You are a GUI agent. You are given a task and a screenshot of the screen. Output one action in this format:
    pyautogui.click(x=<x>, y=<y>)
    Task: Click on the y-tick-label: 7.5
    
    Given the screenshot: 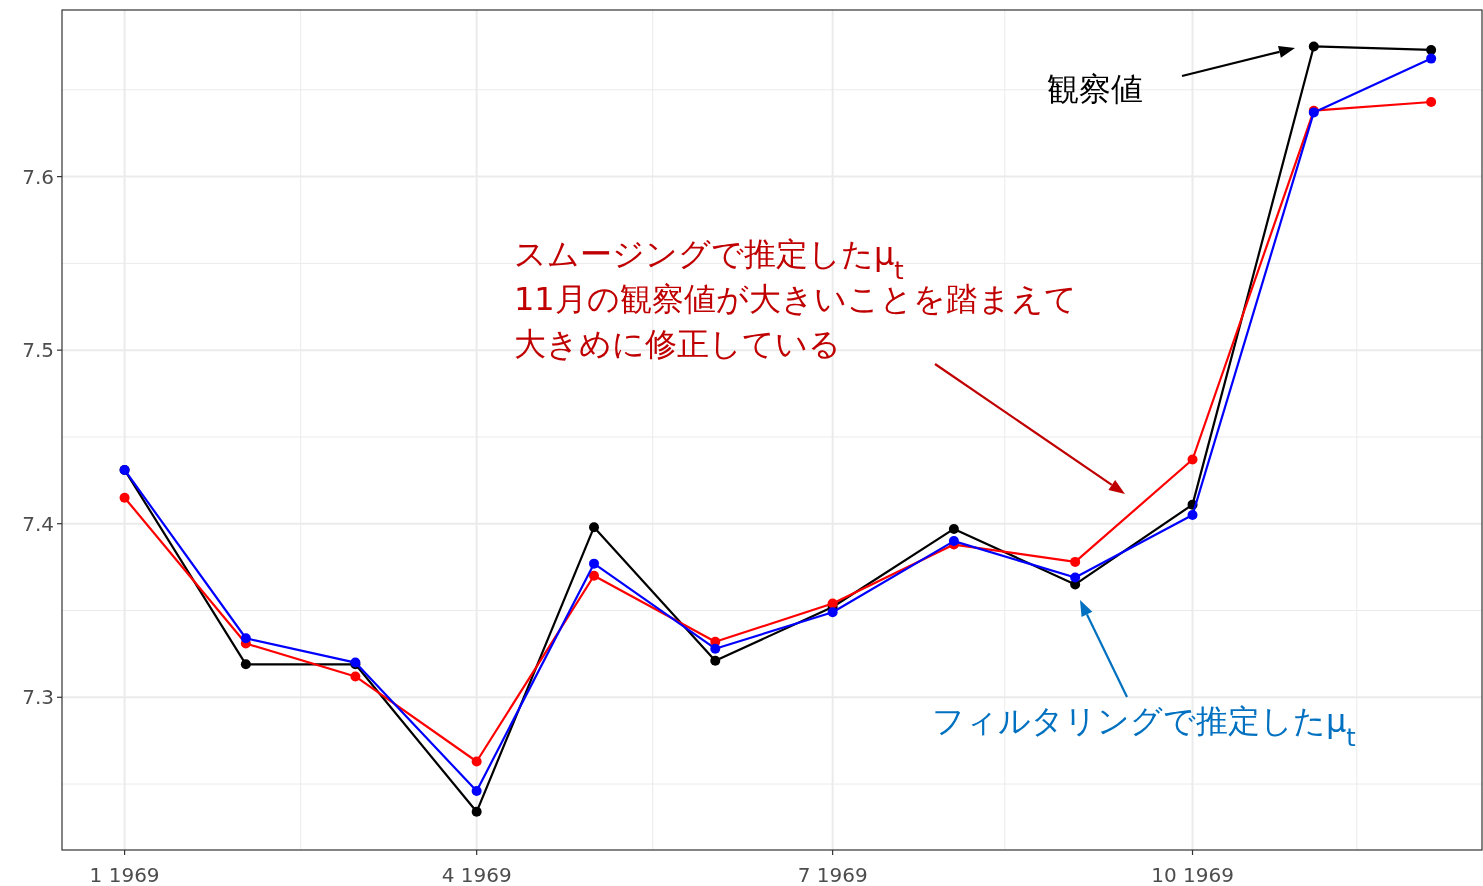 What is the action you would take?
    pyautogui.click(x=38, y=350)
    